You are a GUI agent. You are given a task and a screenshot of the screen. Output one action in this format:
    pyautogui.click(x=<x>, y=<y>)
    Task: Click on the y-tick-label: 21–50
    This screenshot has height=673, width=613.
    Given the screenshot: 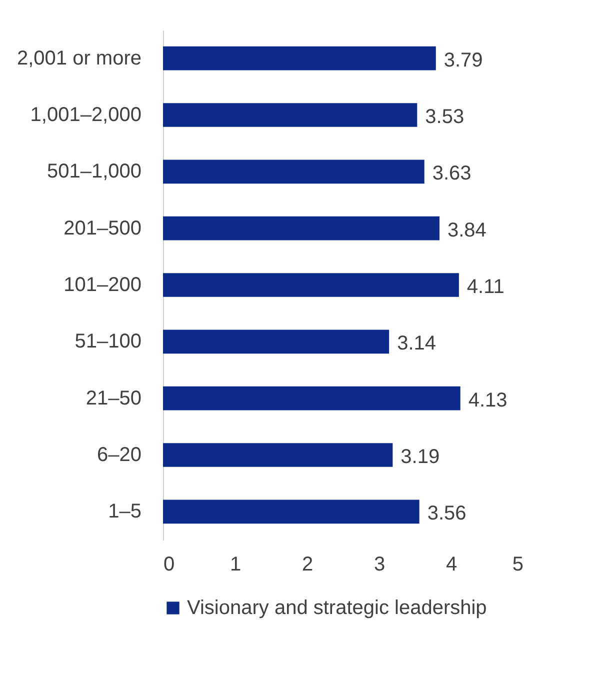 What is the action you would take?
    pyautogui.click(x=114, y=398)
    